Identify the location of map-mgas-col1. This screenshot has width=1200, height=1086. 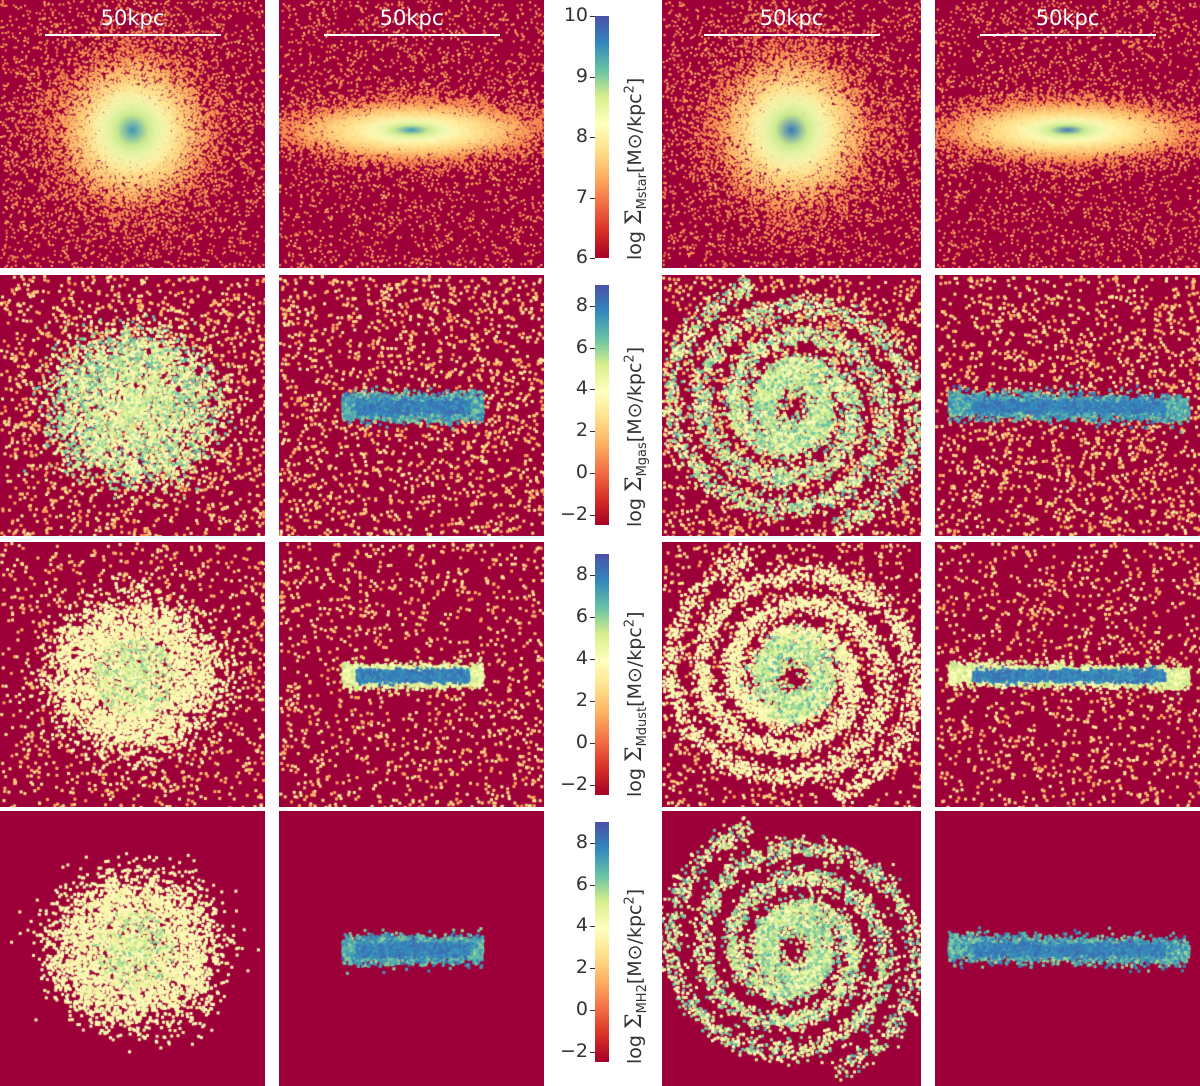
(132, 405).